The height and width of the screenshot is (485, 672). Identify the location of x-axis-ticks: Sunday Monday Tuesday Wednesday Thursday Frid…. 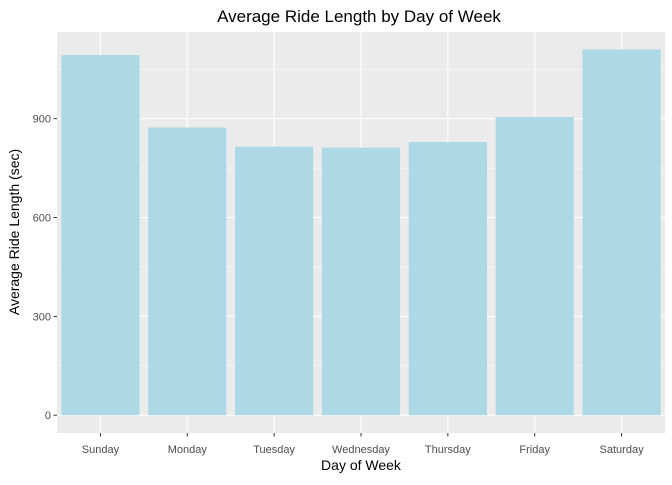
(363, 444).